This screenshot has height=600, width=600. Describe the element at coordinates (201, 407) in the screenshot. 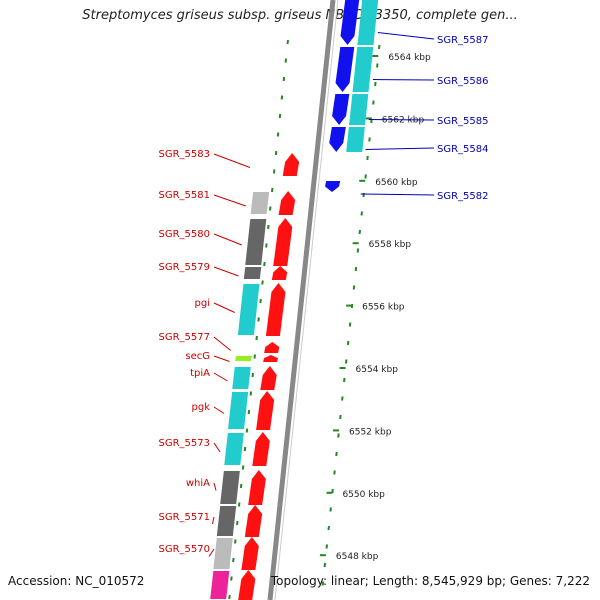

I see `forward-gene-label: pgk` at that location.